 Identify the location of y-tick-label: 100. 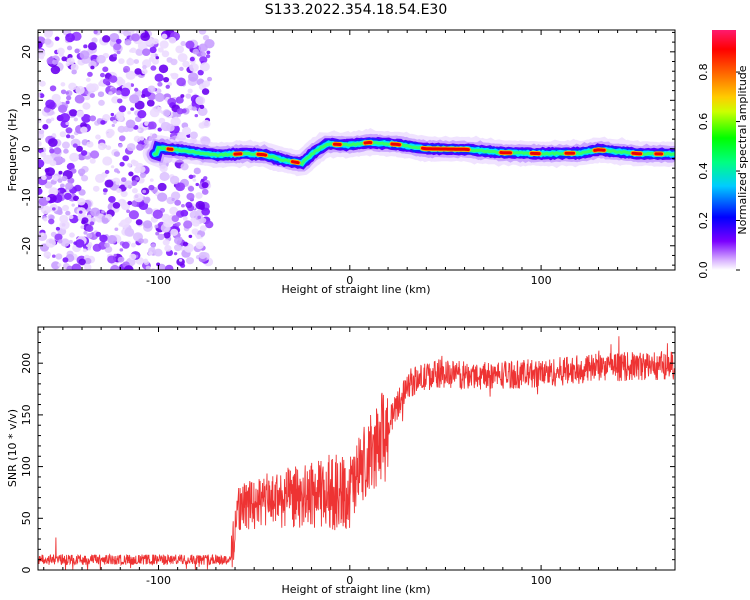
(26, 466).